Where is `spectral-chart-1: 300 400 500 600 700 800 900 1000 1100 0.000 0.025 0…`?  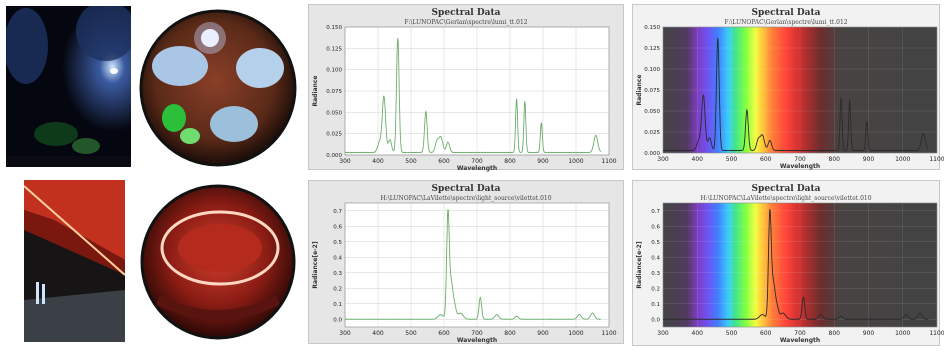
spectral-chart-1: 300 400 500 600 700 800 900 1000 1100 0.000 0.025 0… is located at coordinates (464, 98).